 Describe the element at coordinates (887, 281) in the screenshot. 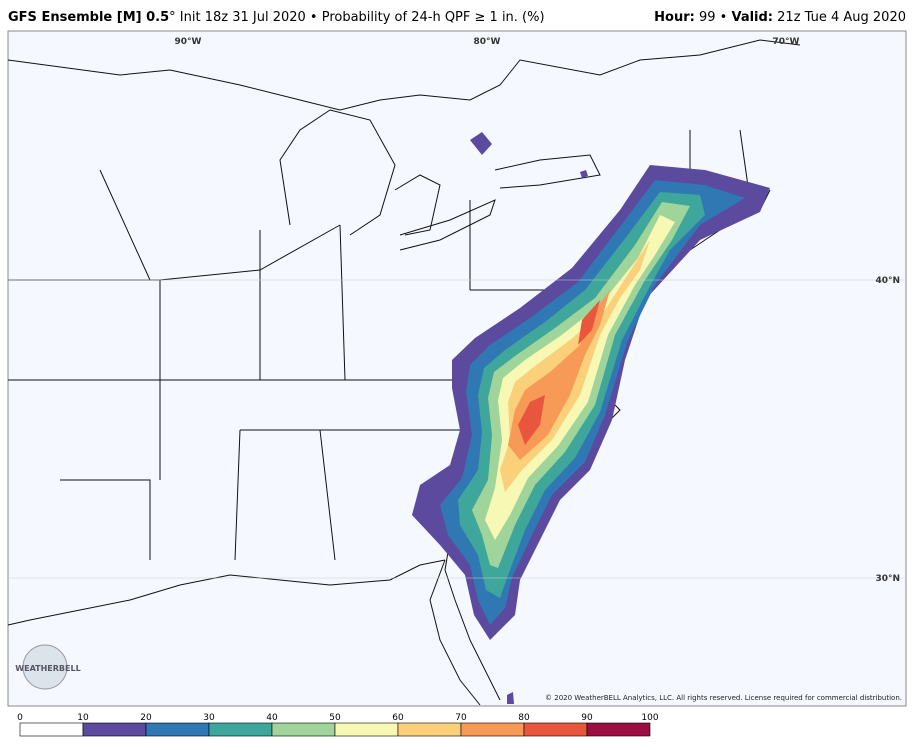

I see `lat-label: 40°N` at that location.